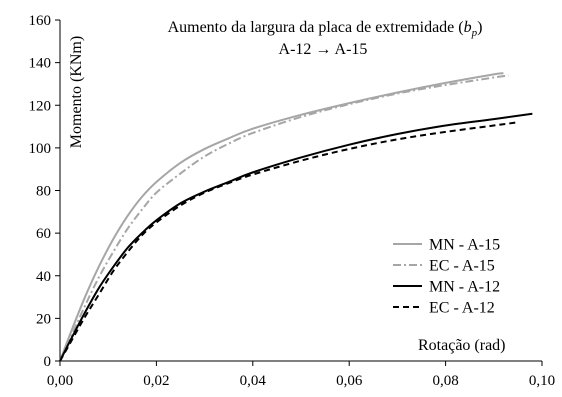 This screenshot has height=397, width=562. Describe the element at coordinates (462, 308) in the screenshot. I see `legend-label-4: EC - A-12` at that location.